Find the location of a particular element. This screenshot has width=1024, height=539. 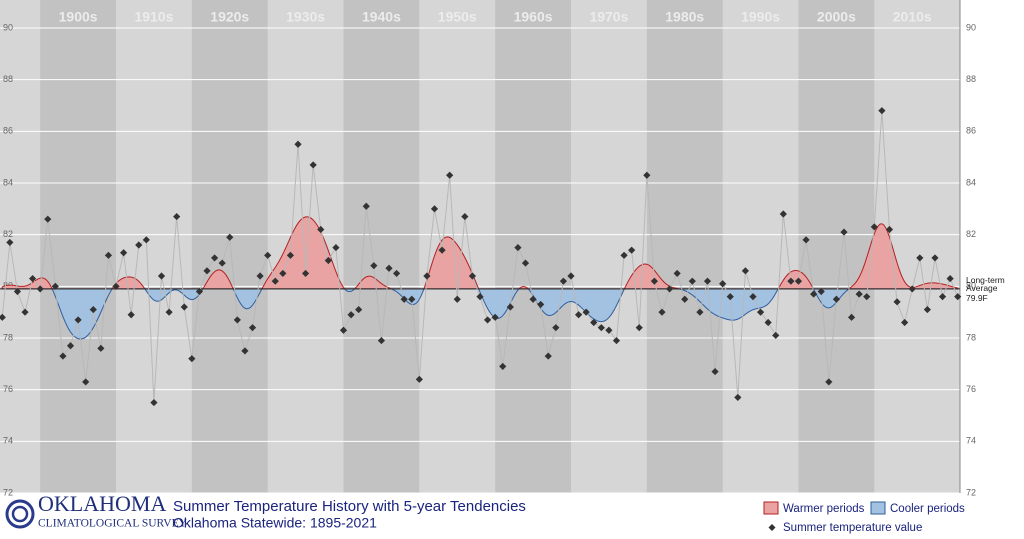

decade-label: 1950s is located at coordinates (457, 17).